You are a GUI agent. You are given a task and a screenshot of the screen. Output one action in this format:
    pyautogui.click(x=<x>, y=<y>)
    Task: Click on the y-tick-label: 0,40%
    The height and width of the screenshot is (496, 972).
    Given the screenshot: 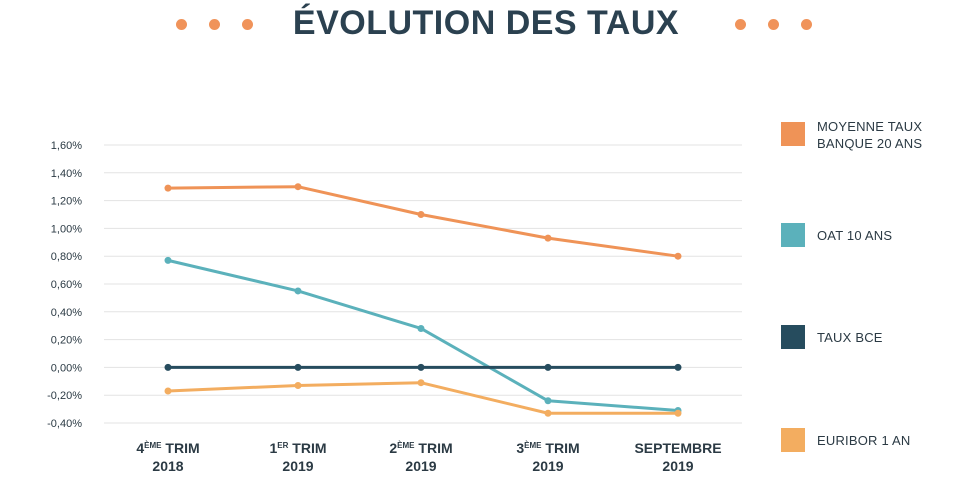 What is the action you would take?
    pyautogui.click(x=66, y=313)
    